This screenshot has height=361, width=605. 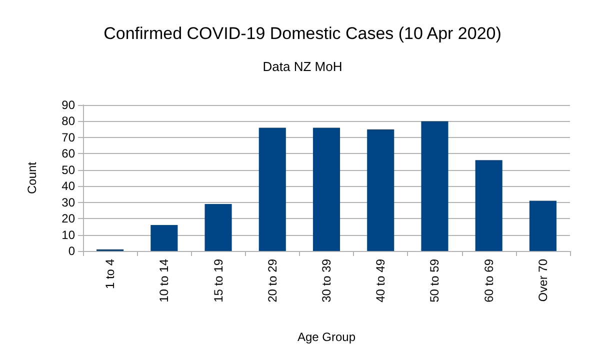 What do you see at coordinates (110, 274) in the screenshot?
I see `x-tick-label: 1 to 4` at bounding box center [110, 274].